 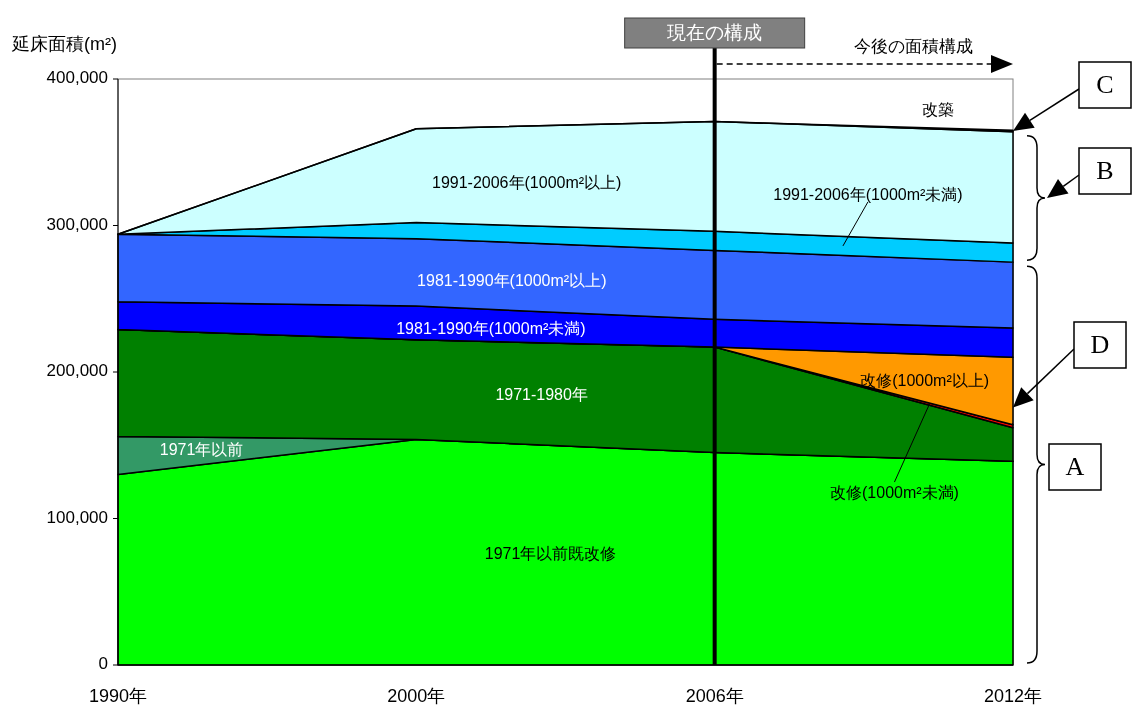 What do you see at coordinates (77, 371) in the screenshot?
I see `y-tick-label: 200,000` at bounding box center [77, 371].